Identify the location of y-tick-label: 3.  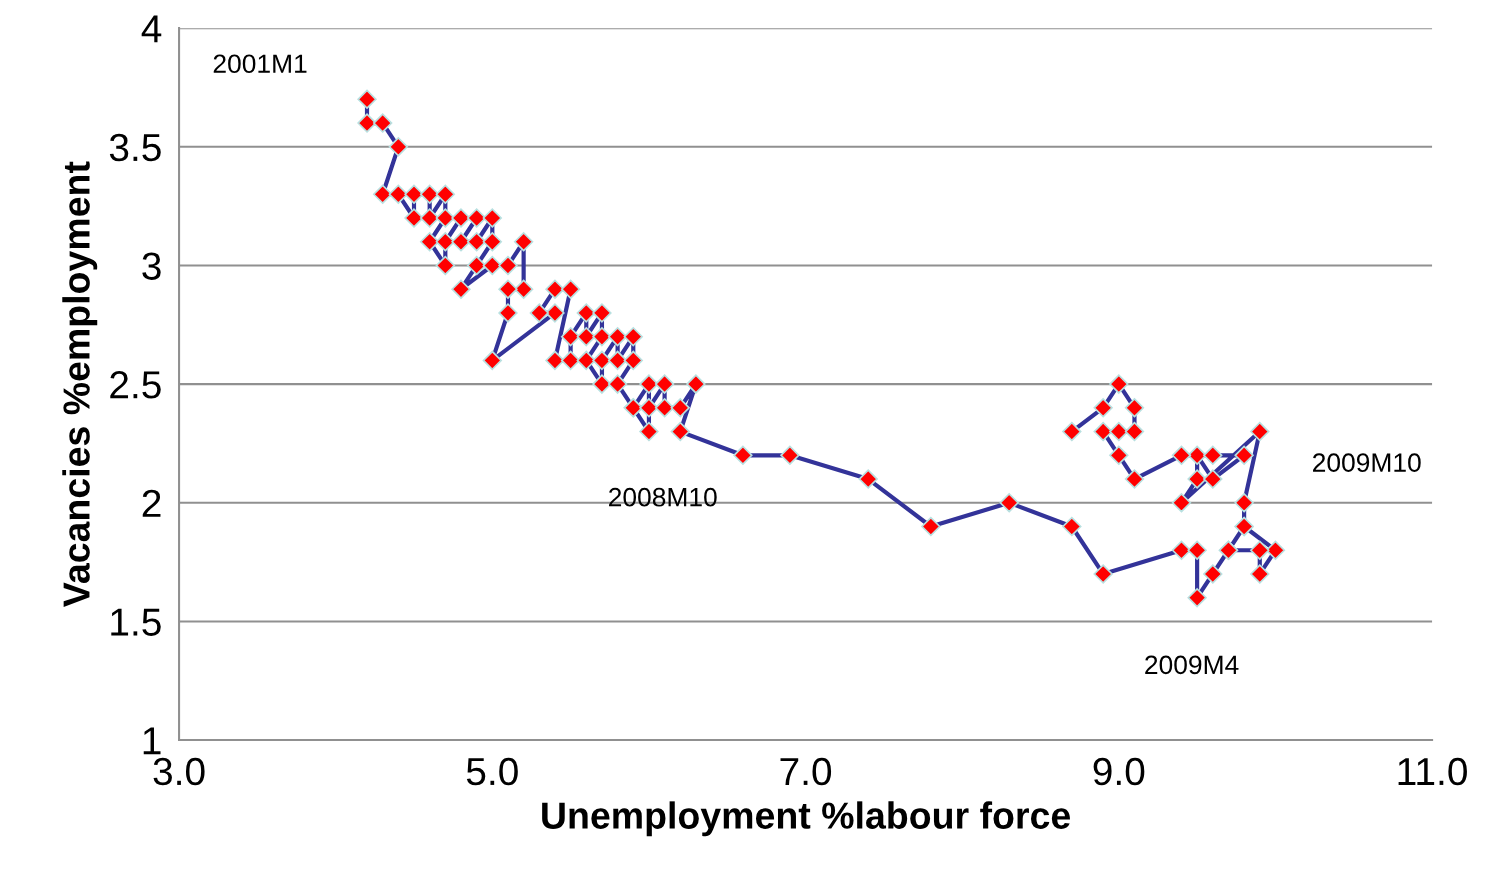
(151, 266).